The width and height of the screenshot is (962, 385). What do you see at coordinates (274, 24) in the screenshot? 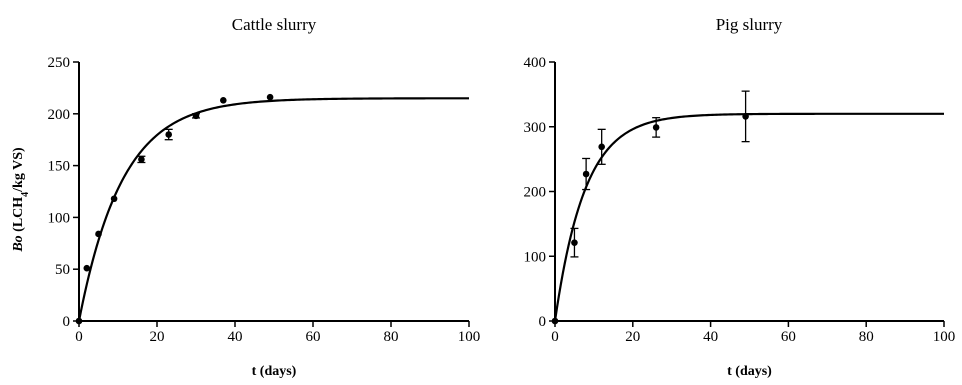
I see `chart-title: Cattle slurry` at bounding box center [274, 24].